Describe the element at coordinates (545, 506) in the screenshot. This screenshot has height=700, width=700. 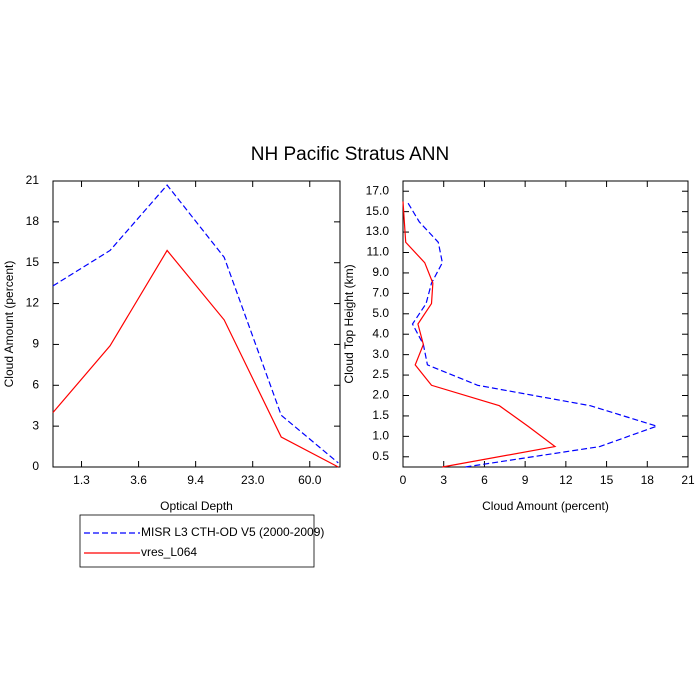
I see `x-axis-label: Cloud Amount (percent)` at that location.